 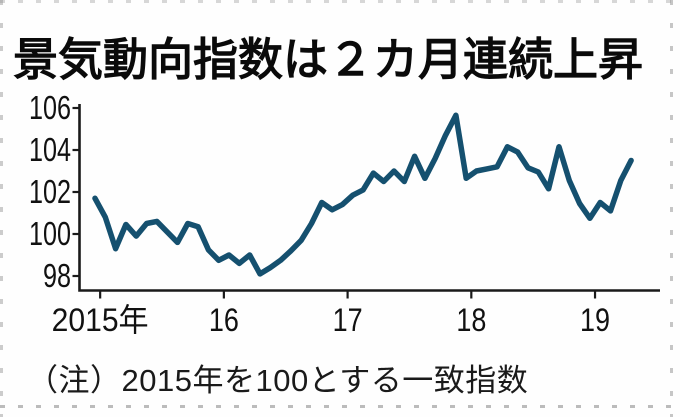 What do you see at coordinates (348, 320) in the screenshot?
I see `x-axis-label: 17` at bounding box center [348, 320].